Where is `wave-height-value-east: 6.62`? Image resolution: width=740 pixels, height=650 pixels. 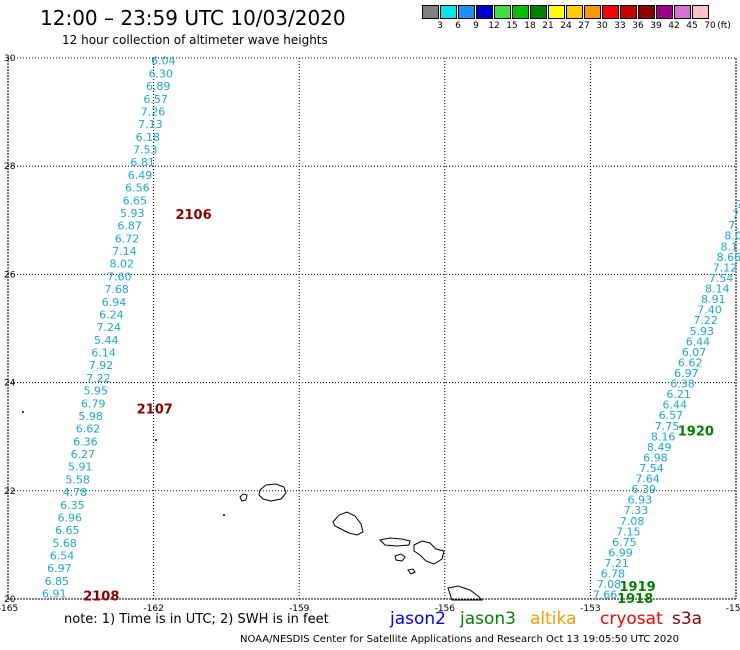
wave-height-value-east: 6.62 is located at coordinates (690, 362).